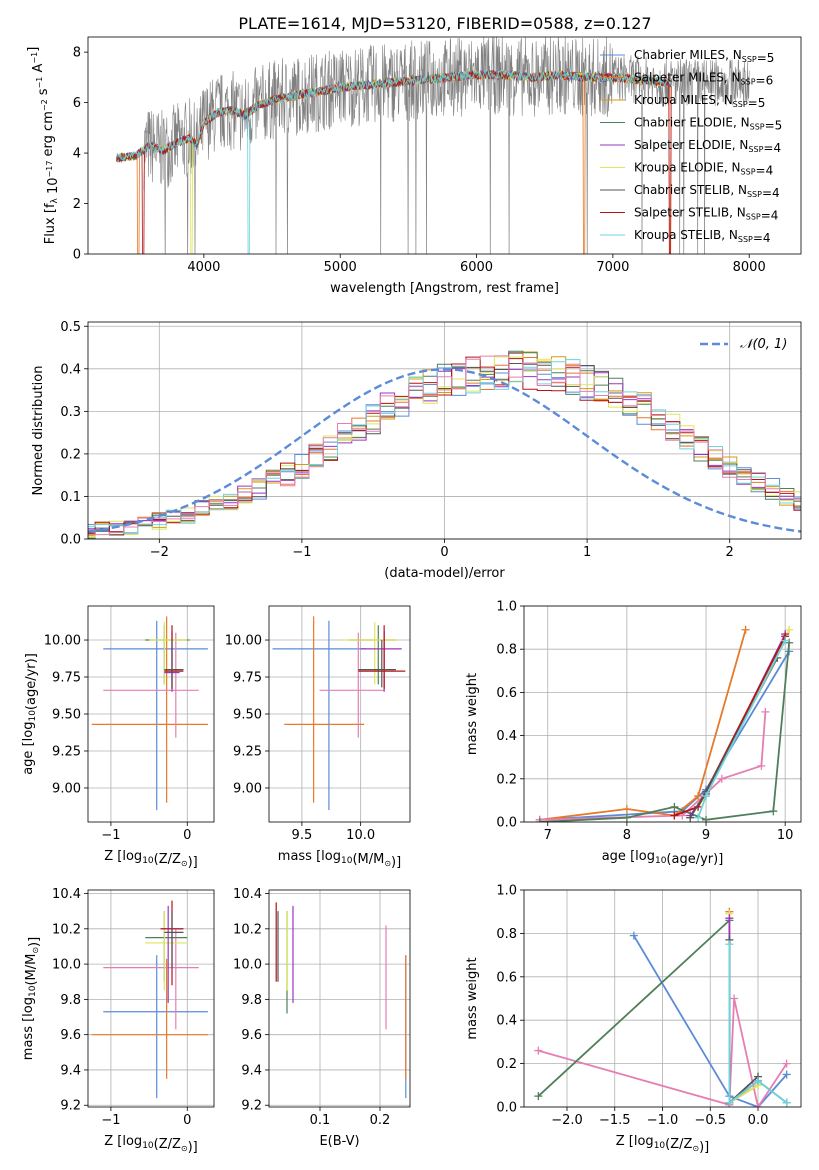  I want to click on y-axis-label: Normed distribution, so click(38, 431).